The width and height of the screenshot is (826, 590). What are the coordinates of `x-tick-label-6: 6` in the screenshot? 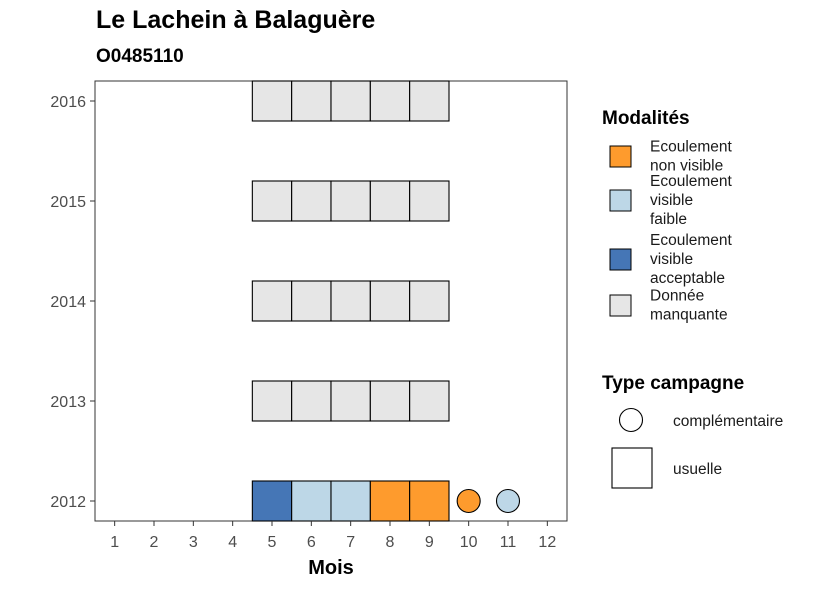 It's located at (311, 542).